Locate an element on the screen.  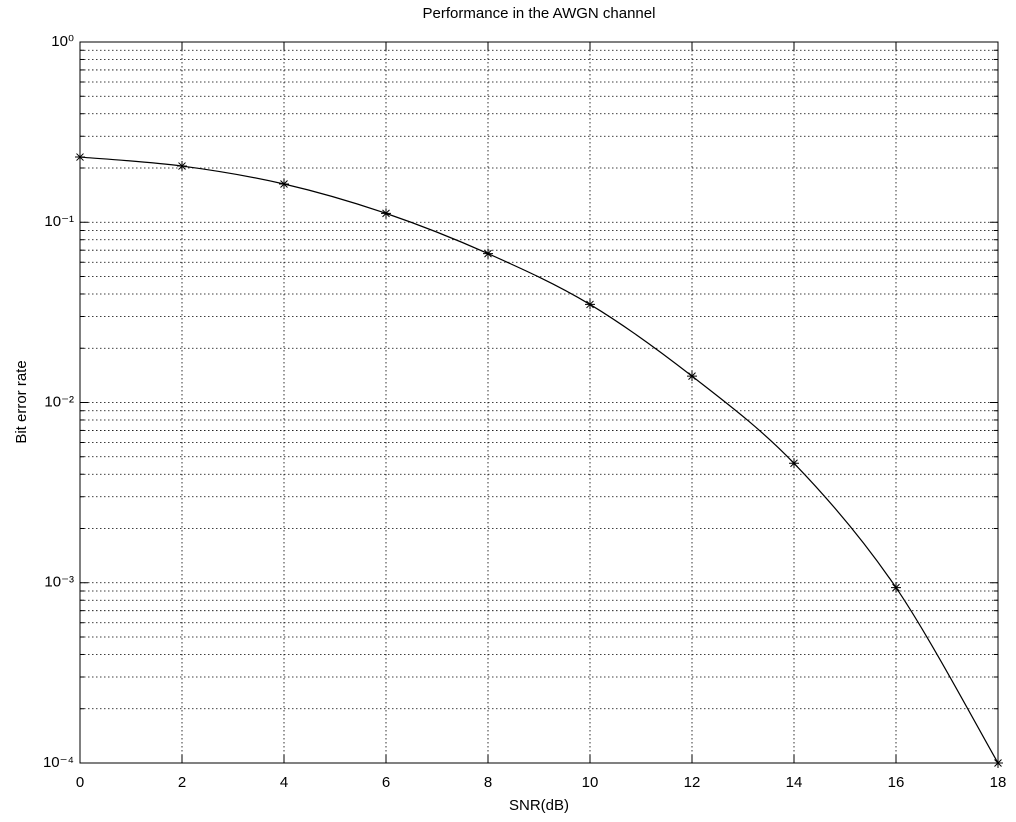
x-tick-label: 8 is located at coordinates (488, 782).